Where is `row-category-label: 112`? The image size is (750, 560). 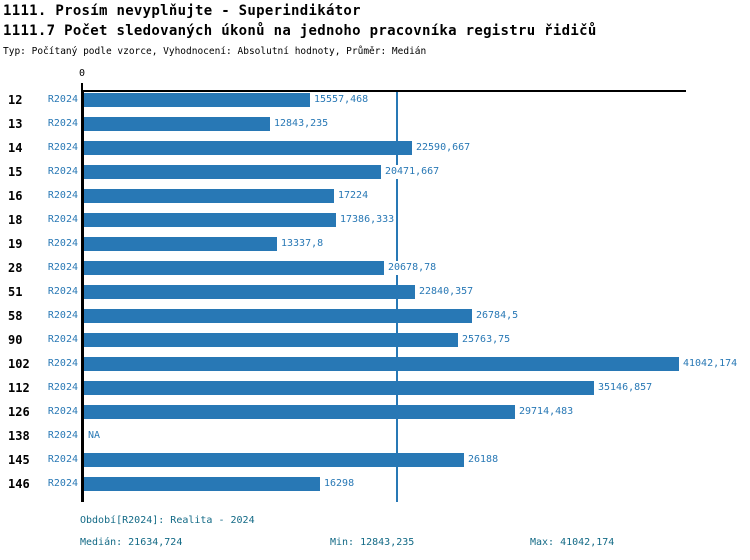
row-category-label: 112 is located at coordinates (19, 388).